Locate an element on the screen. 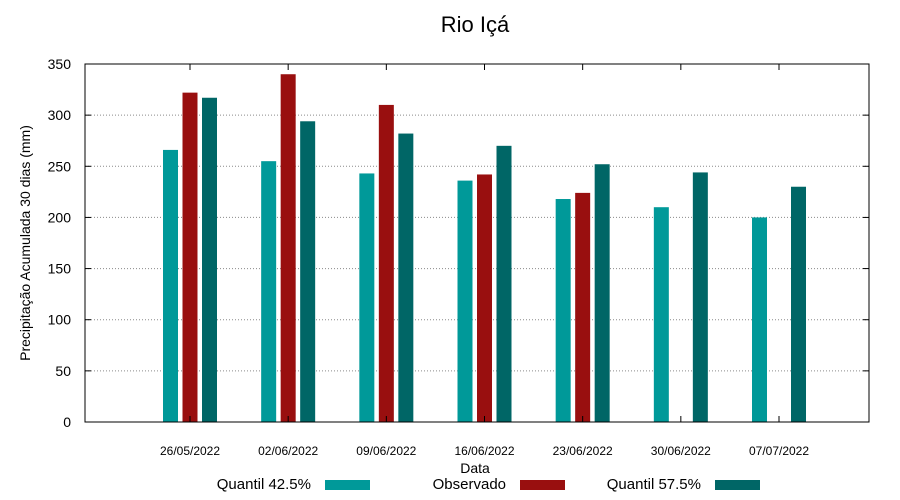  y-tick-label: 100 is located at coordinates (60, 320).